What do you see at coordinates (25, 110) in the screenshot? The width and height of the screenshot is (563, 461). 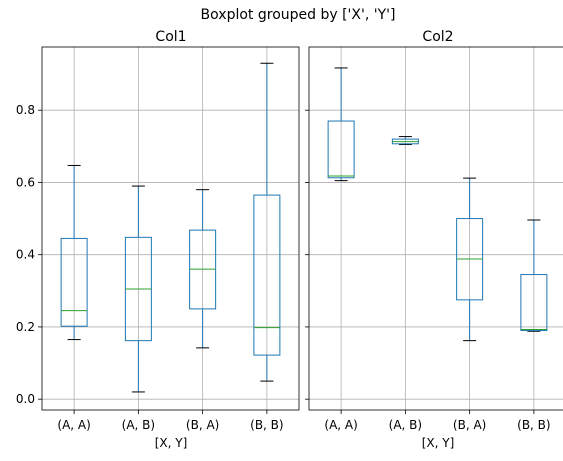 I see `y-tick-label: 0.8` at bounding box center [25, 110].